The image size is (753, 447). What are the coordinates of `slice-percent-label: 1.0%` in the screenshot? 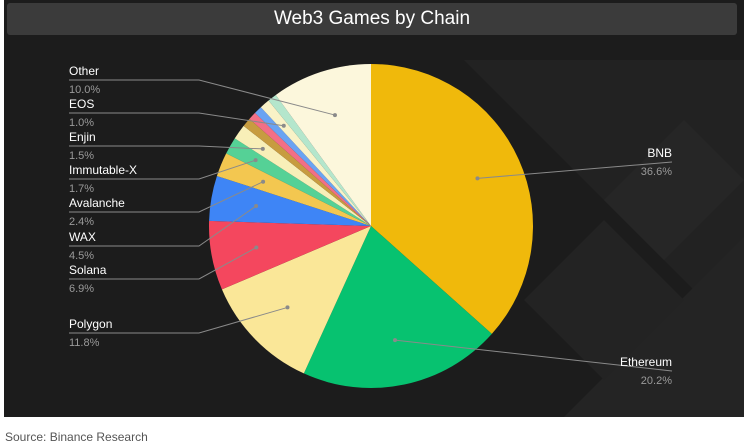 It's located at (81, 123).